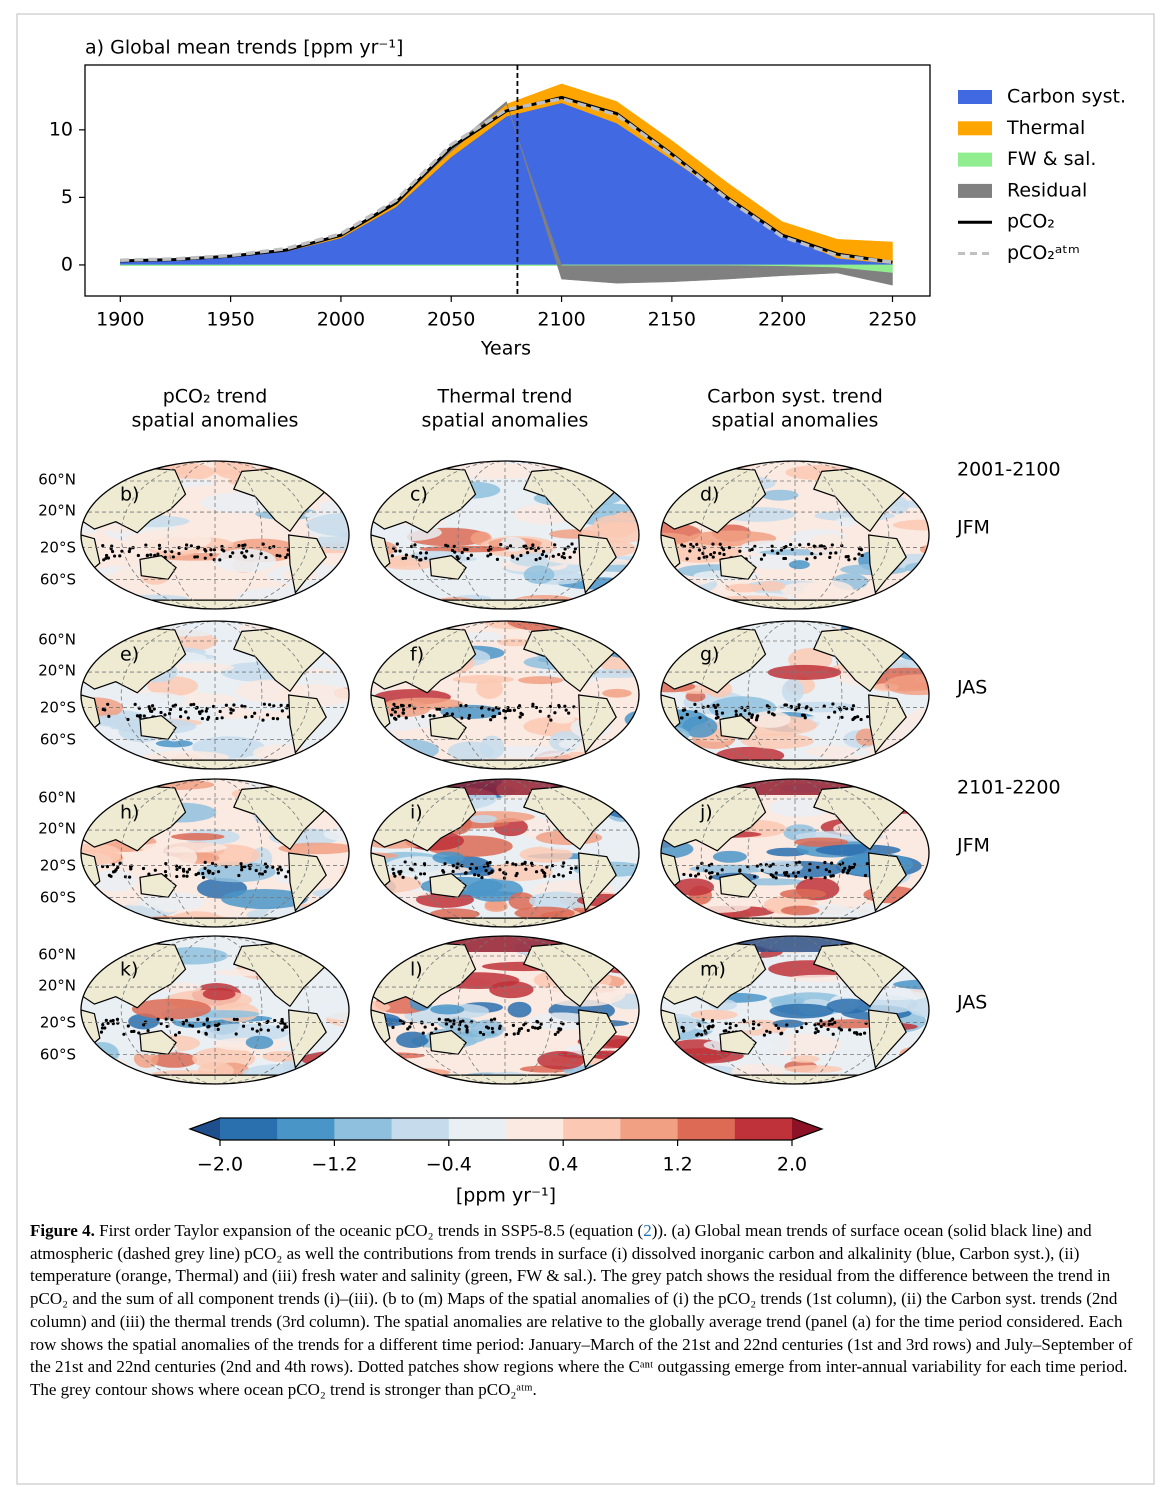  I want to click on map-outline, so click(505, 1010).